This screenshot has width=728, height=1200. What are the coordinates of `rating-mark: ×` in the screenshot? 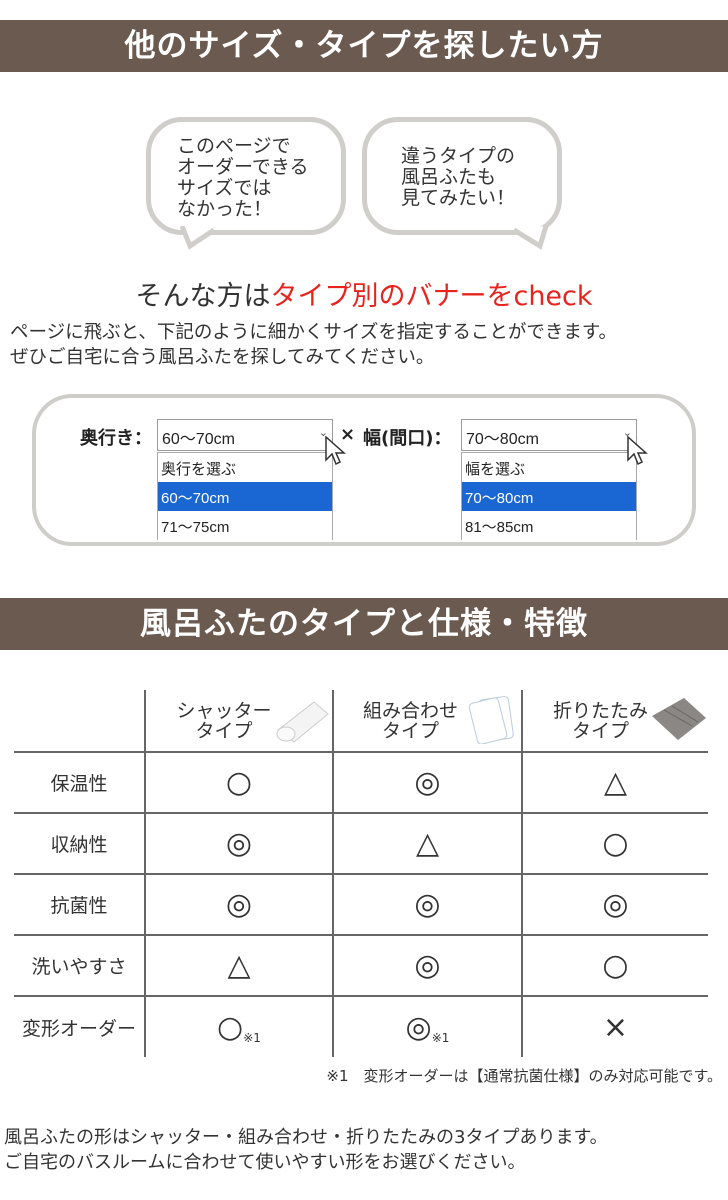 It's located at (614, 1026).